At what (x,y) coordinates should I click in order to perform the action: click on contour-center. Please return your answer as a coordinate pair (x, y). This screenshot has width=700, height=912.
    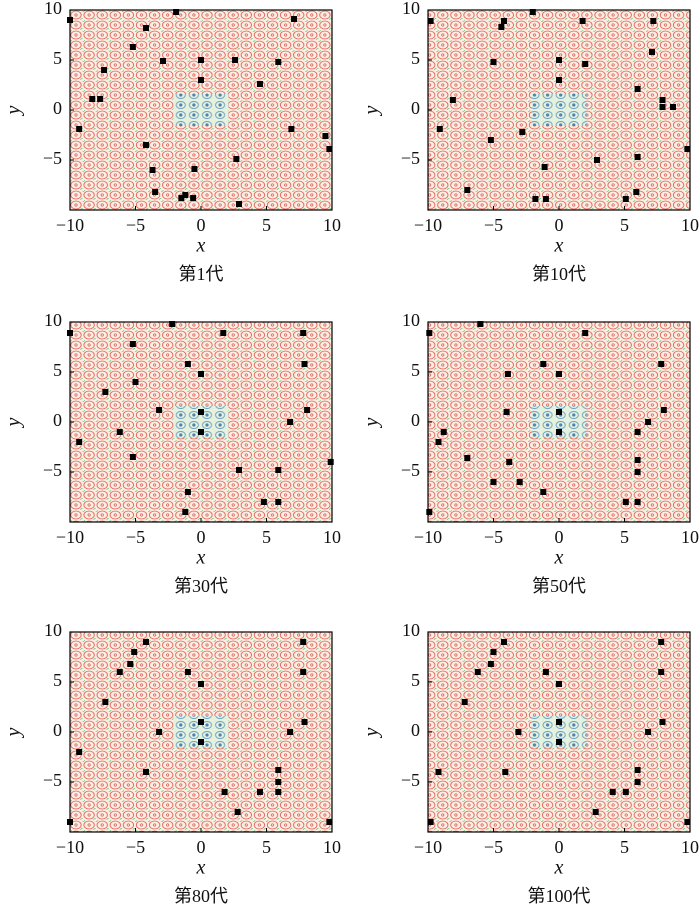
    Looking at the image, I should click on (201, 110).